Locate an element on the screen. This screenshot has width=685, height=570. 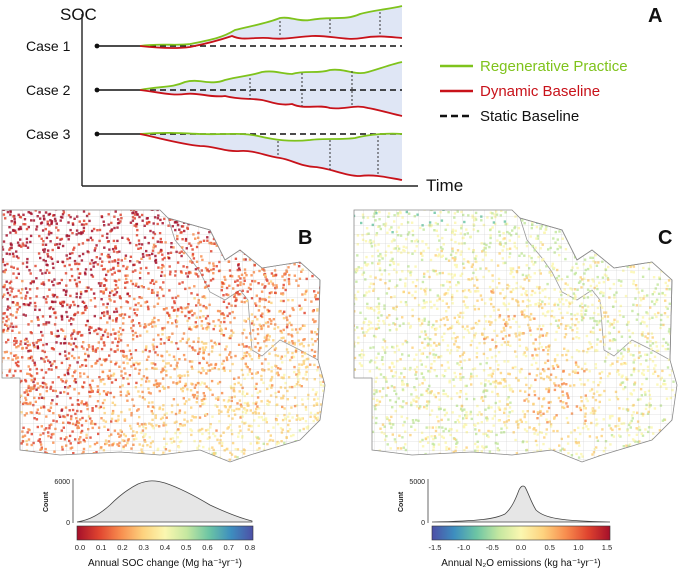
case-2-difference-arrows is located at coordinates (301, 89).